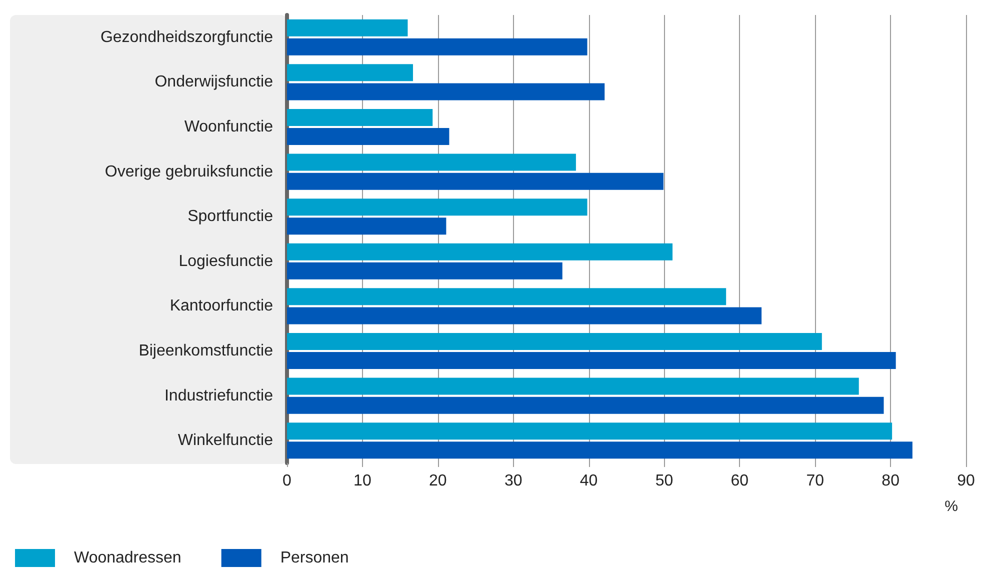 This screenshot has height=572, width=983. I want to click on y-tick-label: Logiesfunctie, so click(226, 261).